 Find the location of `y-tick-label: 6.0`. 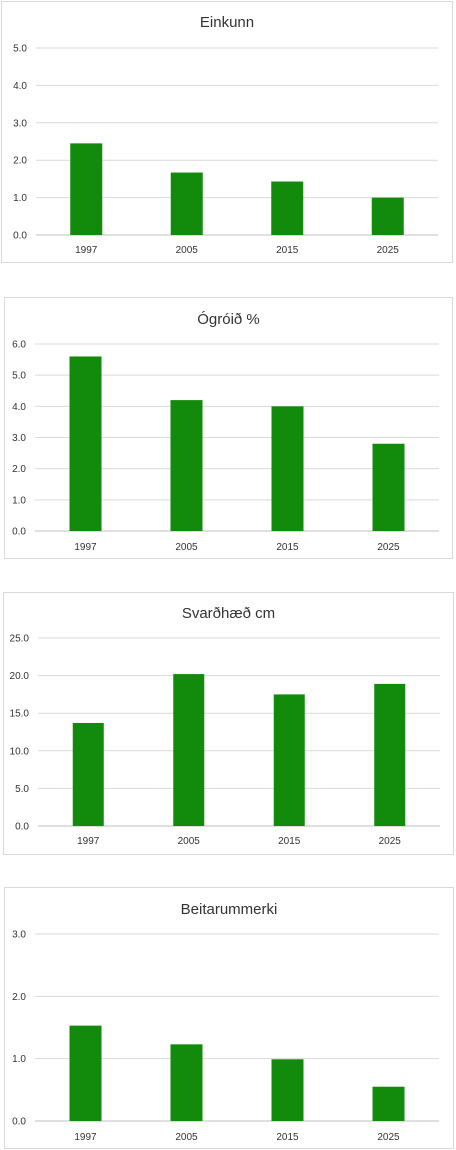

y-tick-label: 6.0 is located at coordinates (19, 345).